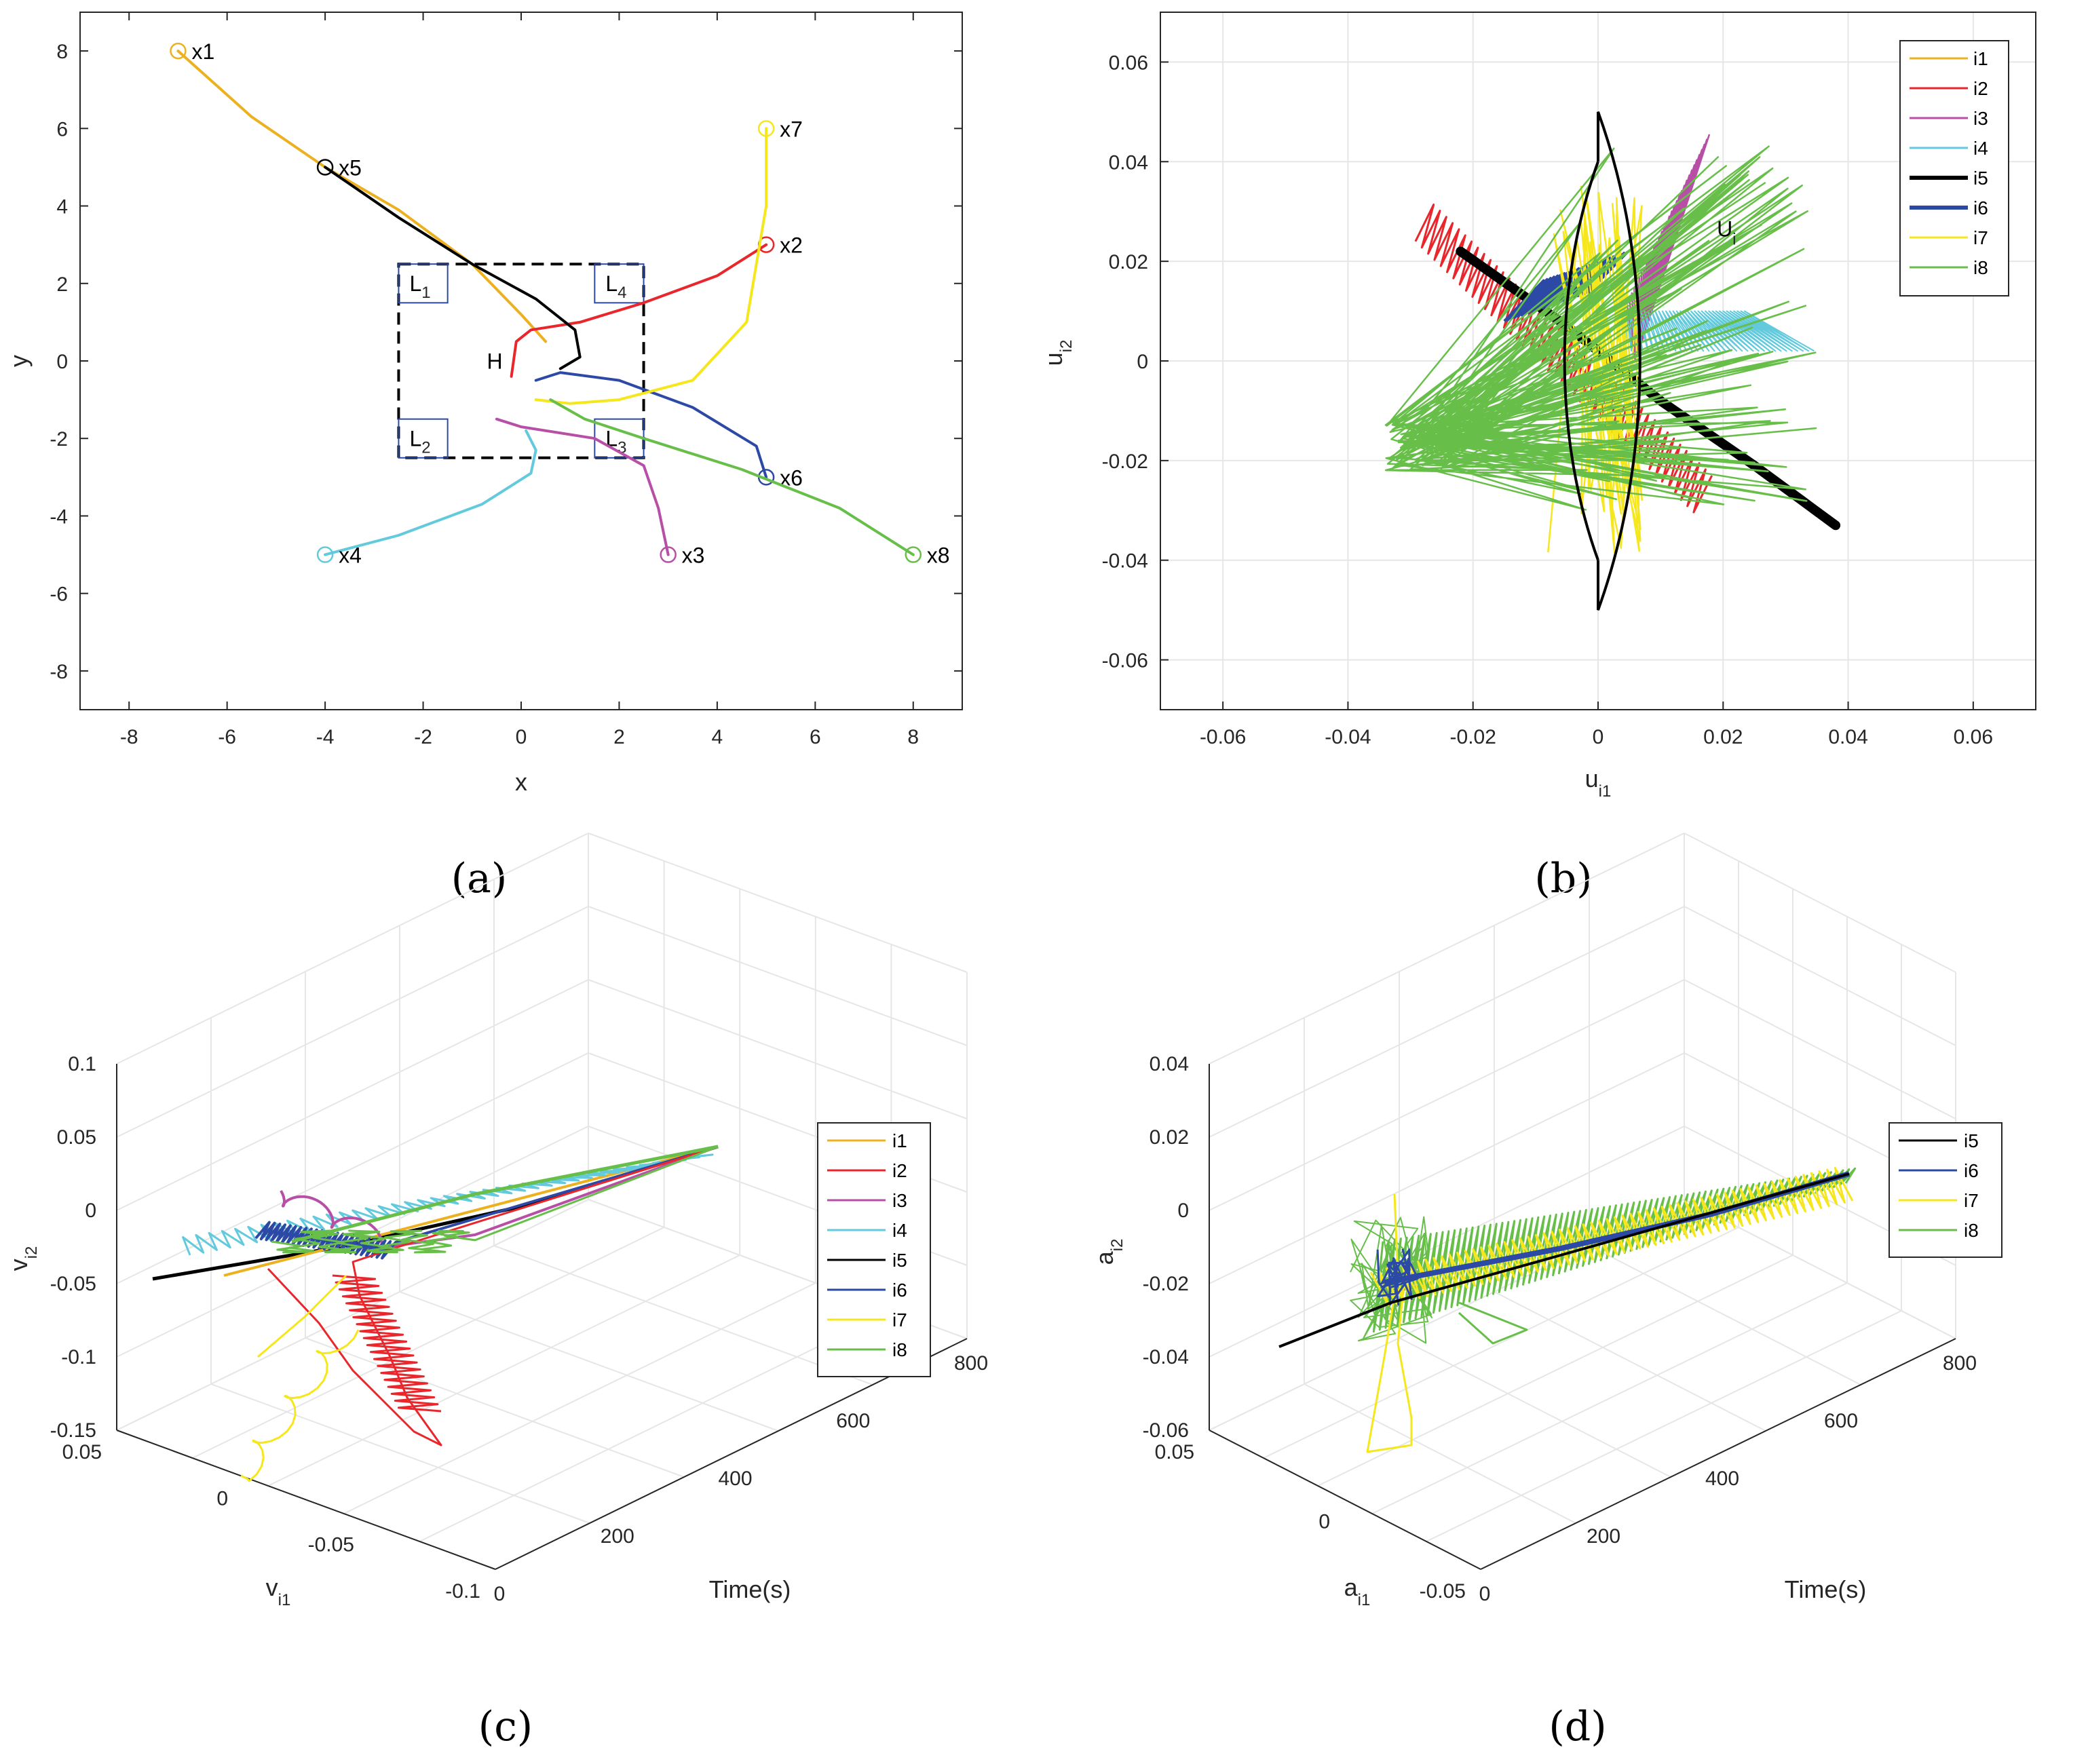 The width and height of the screenshot is (2088, 1764). What do you see at coordinates (178, 51) in the screenshot?
I see `panel-a-start-marker-x1` at bounding box center [178, 51].